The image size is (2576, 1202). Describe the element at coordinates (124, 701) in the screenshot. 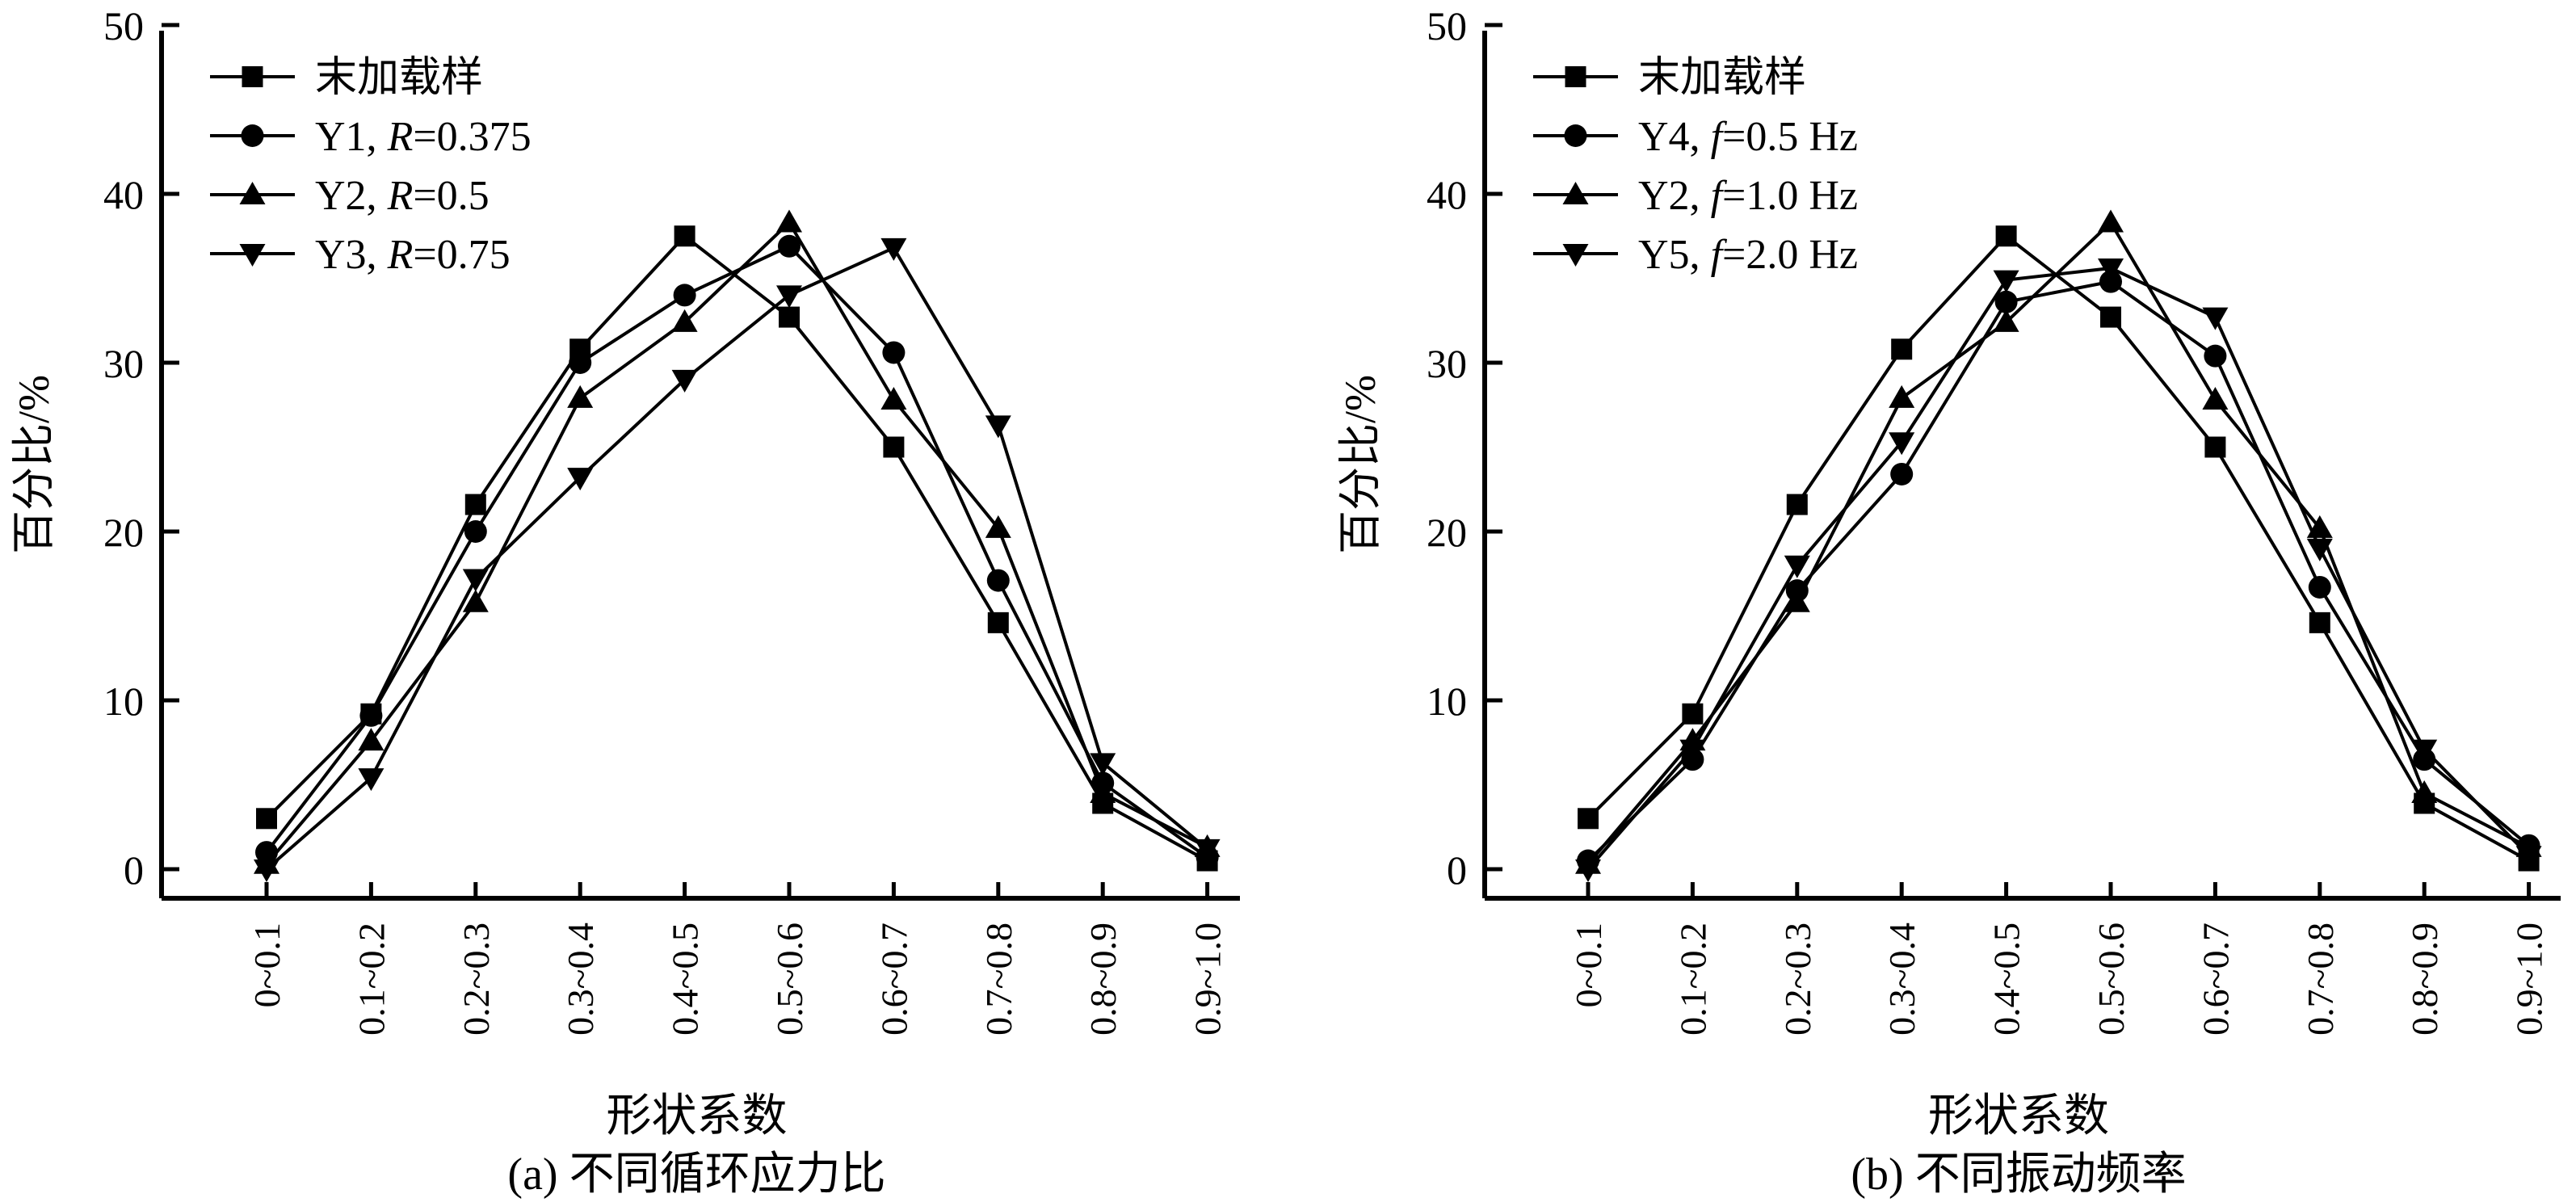

I see `y-tick-label: 10` at that location.